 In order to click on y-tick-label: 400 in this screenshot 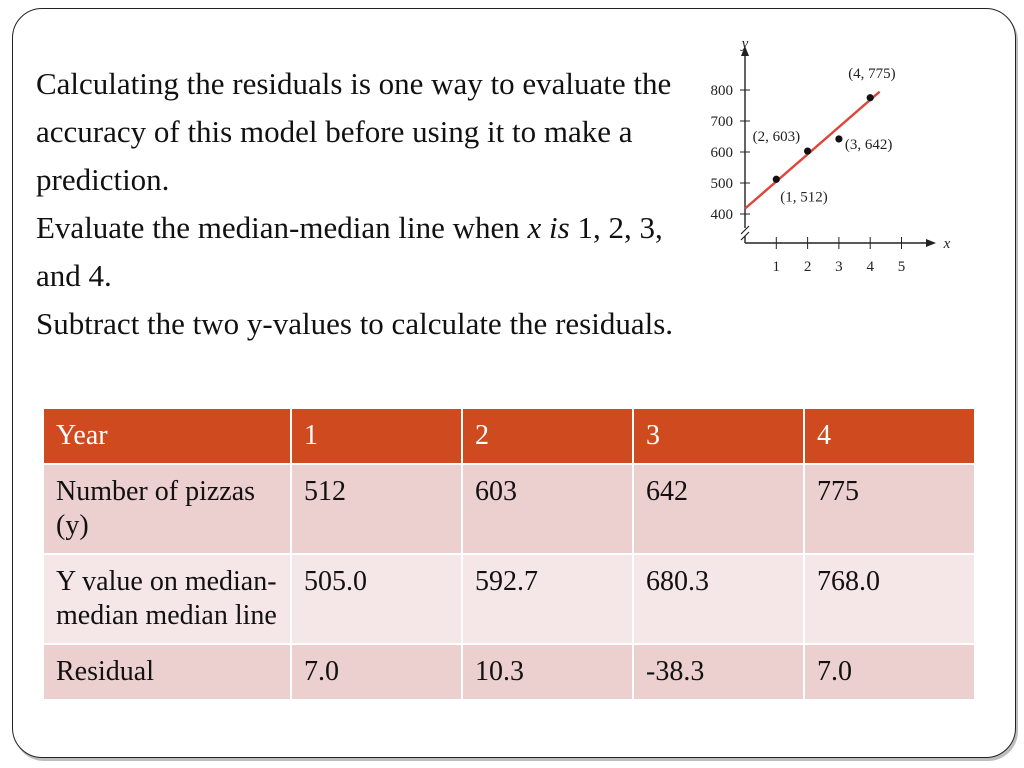, I will do `click(722, 215)`.